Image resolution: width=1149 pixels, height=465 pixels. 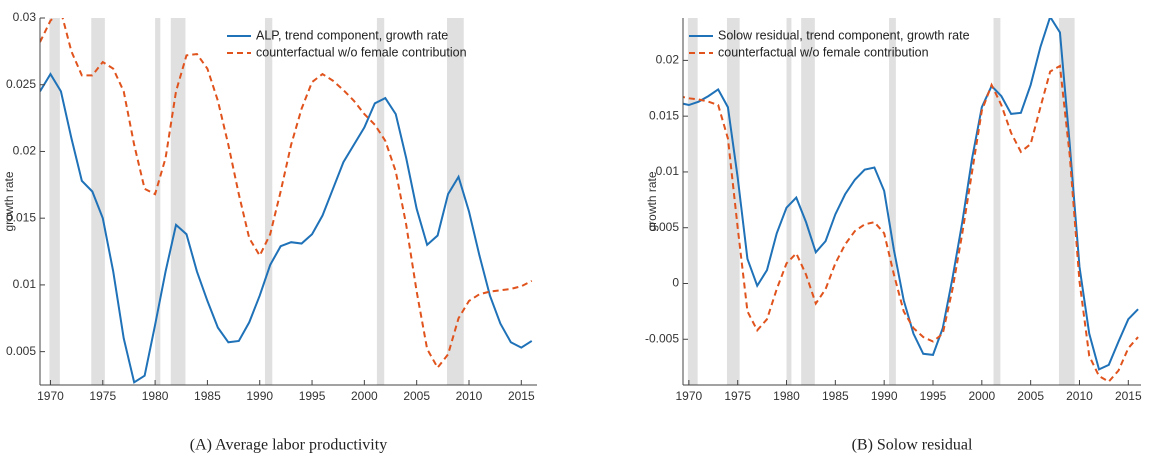 What do you see at coordinates (288, 445) in the screenshot?
I see `caption: (A) Average labor productivity` at bounding box center [288, 445].